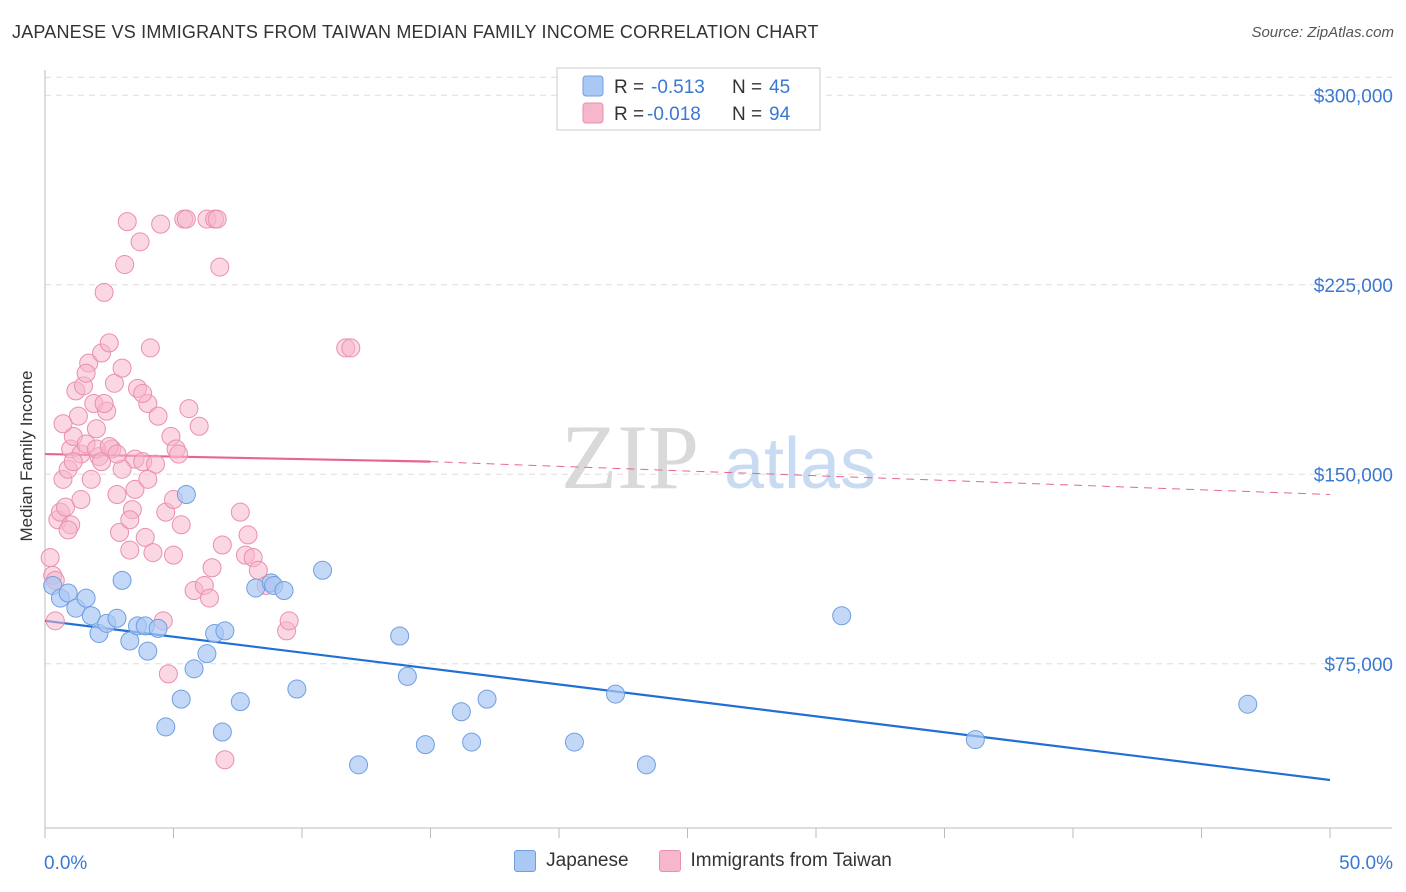  What do you see at coordinates (1353, 475) in the screenshot?
I see `y-tick-label: $150,000` at bounding box center [1353, 475].